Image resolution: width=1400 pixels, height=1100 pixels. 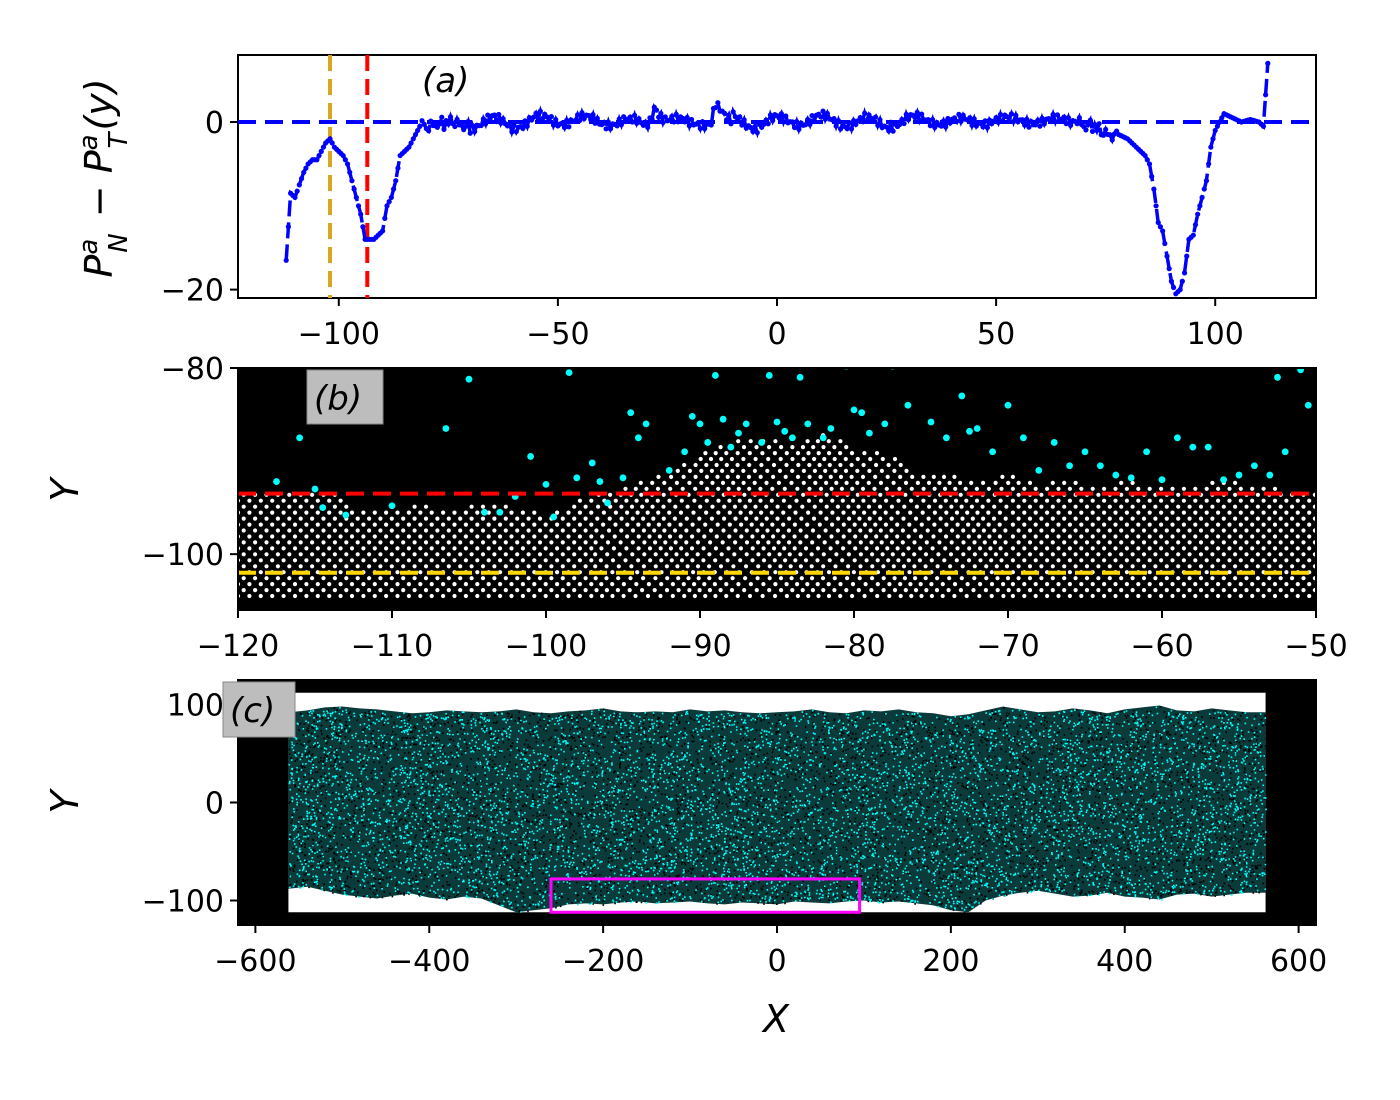 I want to click on x-tick-label: 200, so click(x=950, y=961).